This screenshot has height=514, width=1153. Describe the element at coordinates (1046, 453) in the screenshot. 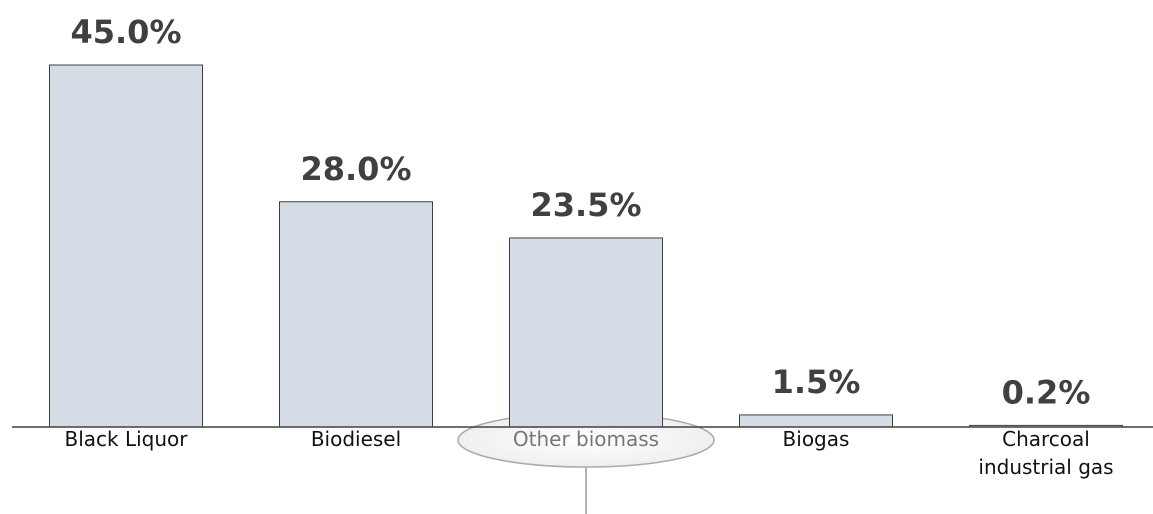

I see `x-tick-label: Charcoal industrial gas` at that location.